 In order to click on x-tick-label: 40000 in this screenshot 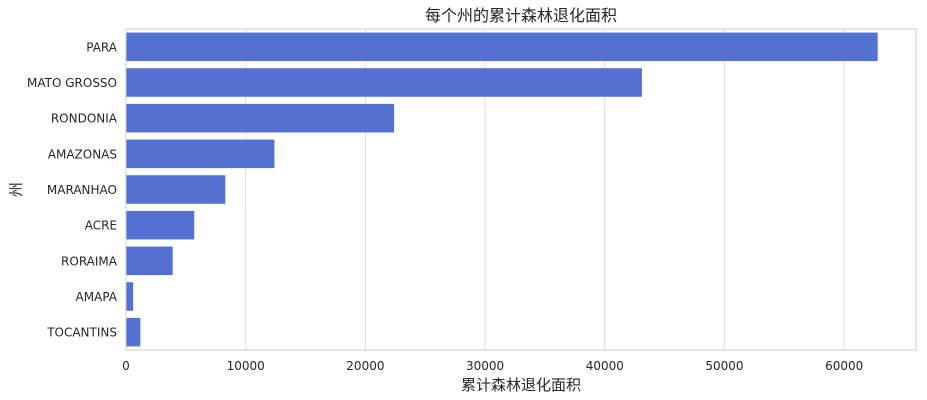, I will do `click(605, 366)`.